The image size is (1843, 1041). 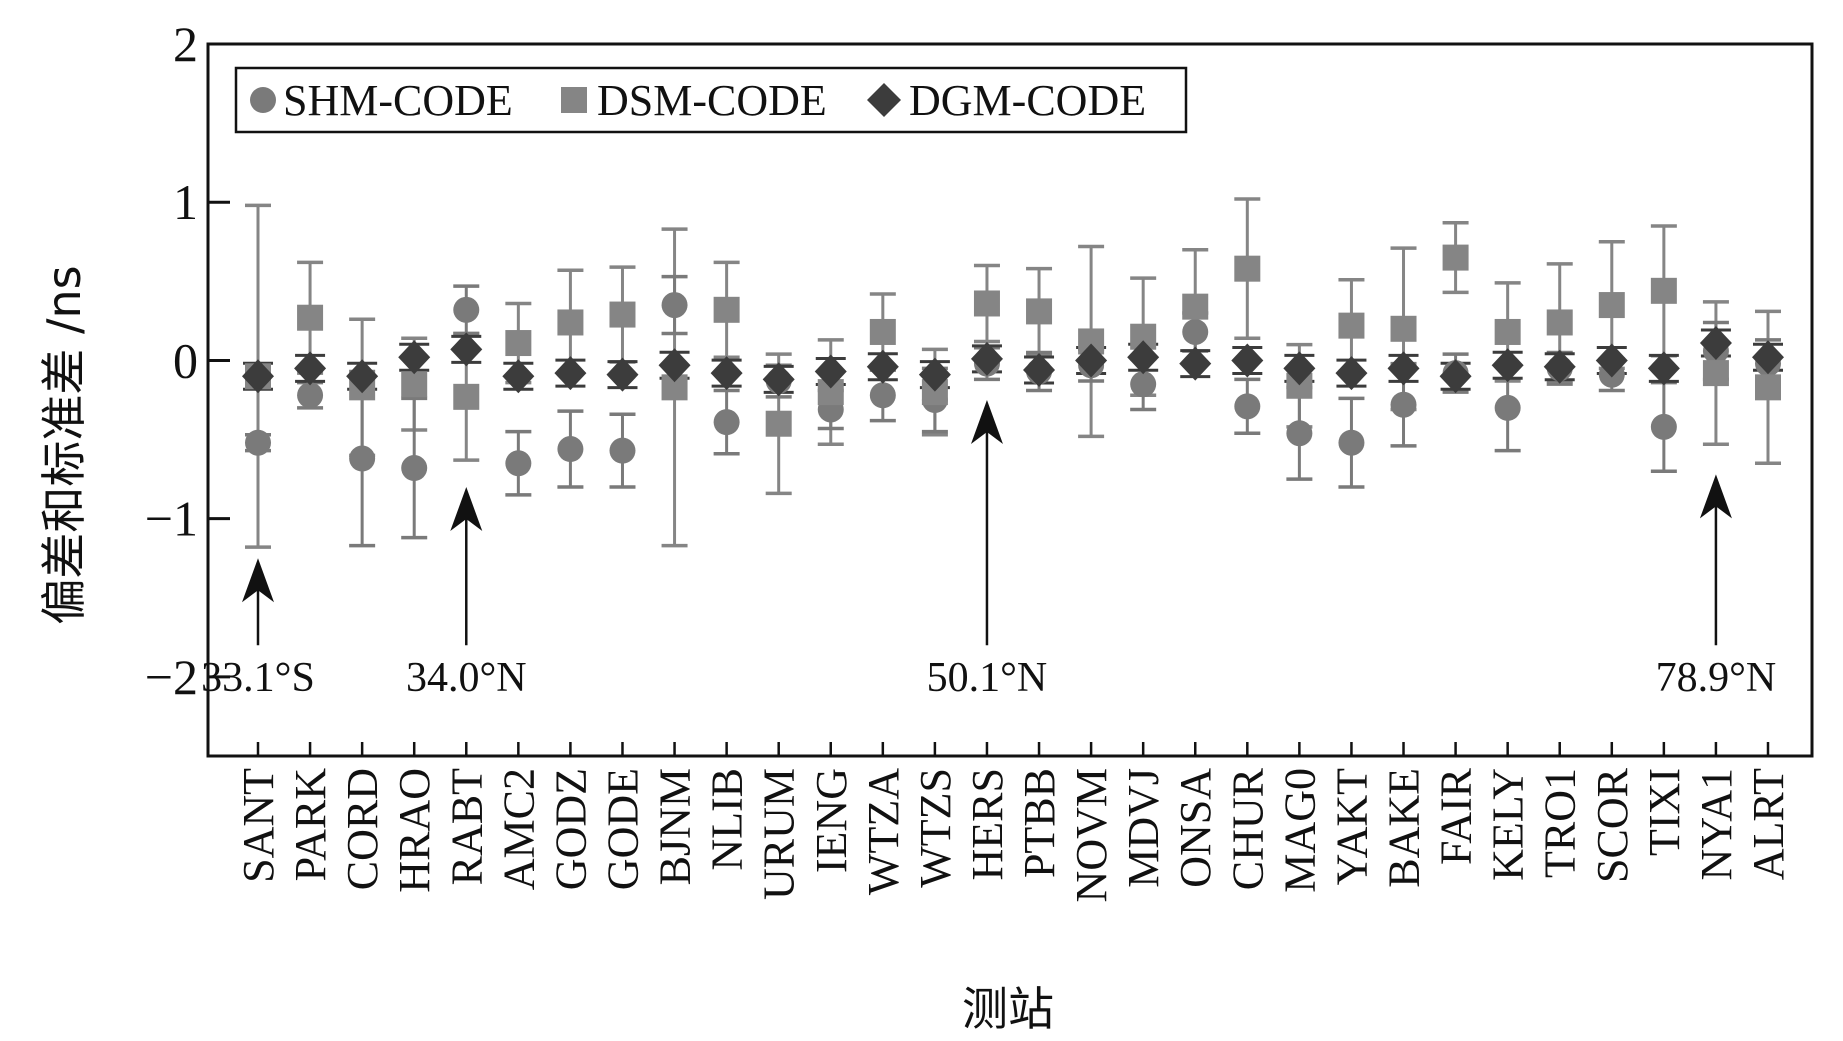 I want to click on y-axis-title: 偏差和标准差 /ns, so click(x=64, y=444).